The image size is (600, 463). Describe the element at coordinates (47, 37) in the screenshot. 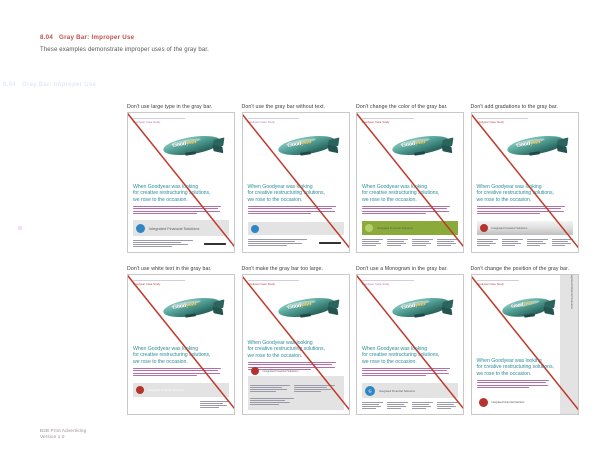

I see `section-number: 8.04` at that location.